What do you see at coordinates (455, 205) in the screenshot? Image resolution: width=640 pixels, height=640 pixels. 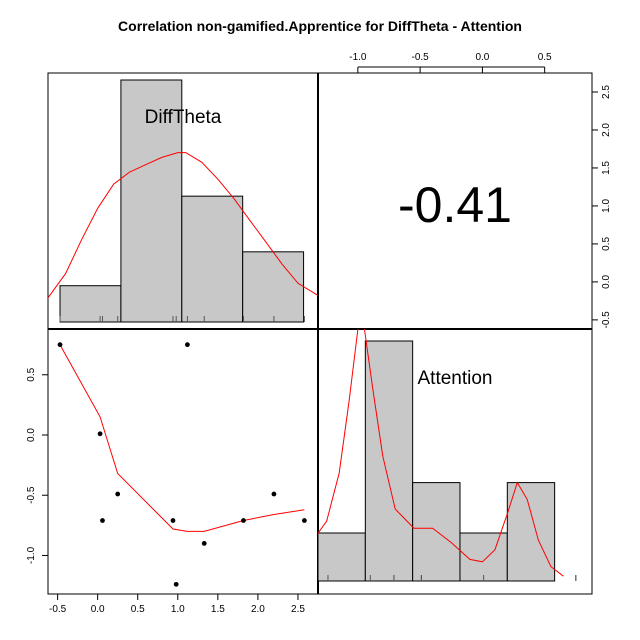 I see `correlation-value: -0.41` at bounding box center [455, 205].